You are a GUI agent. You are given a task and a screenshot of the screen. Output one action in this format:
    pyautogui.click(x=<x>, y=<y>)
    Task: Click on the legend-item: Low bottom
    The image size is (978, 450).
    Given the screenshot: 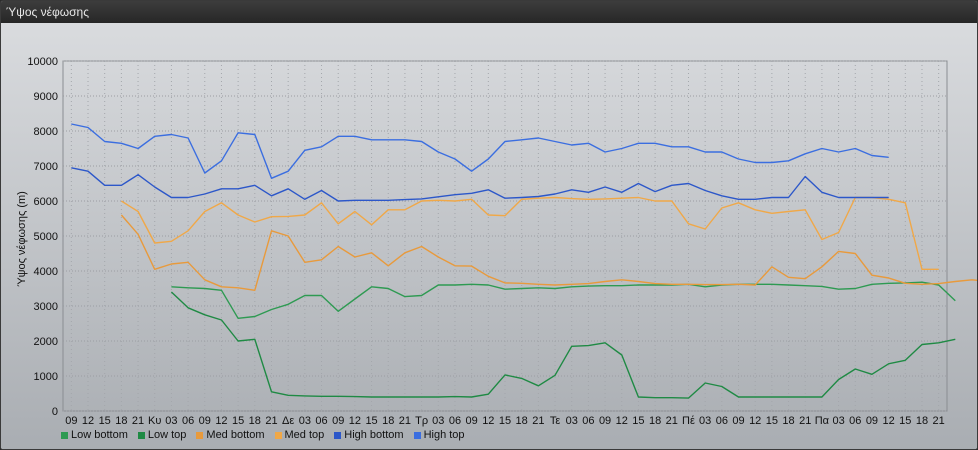 What is the action you would take?
    pyautogui.click(x=94, y=435)
    